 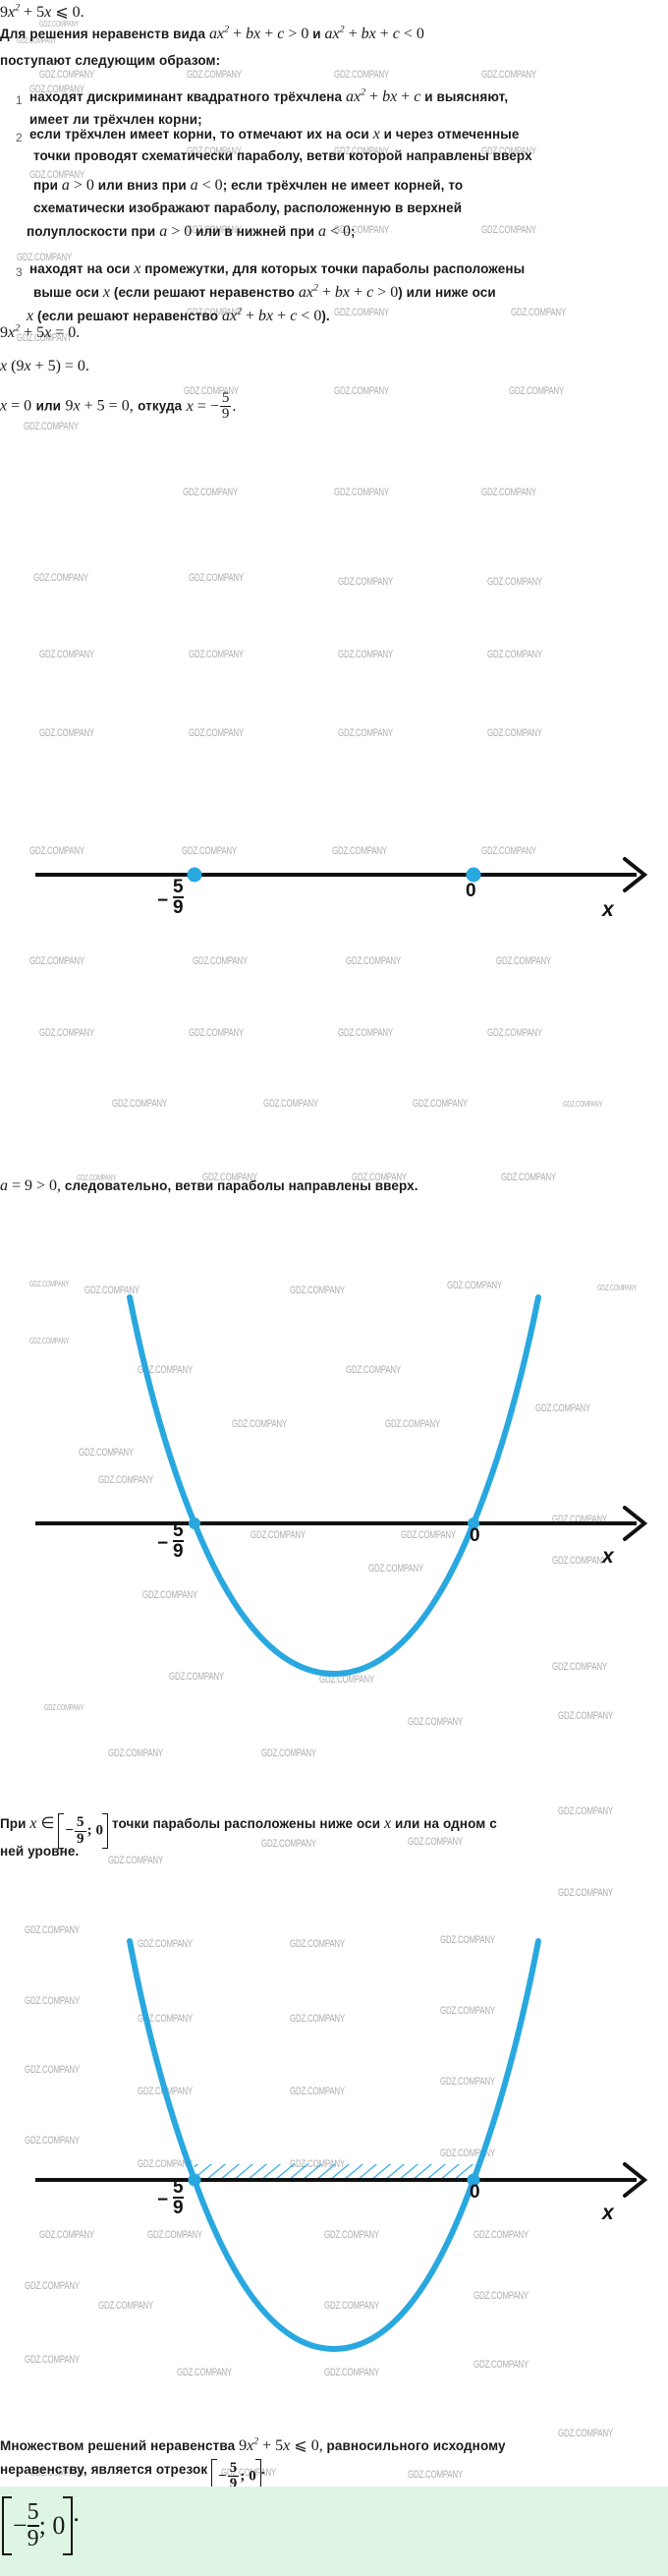 I want to click on line-inequality: 9x2 + 5x ⩽ 0., so click(x=42, y=11).